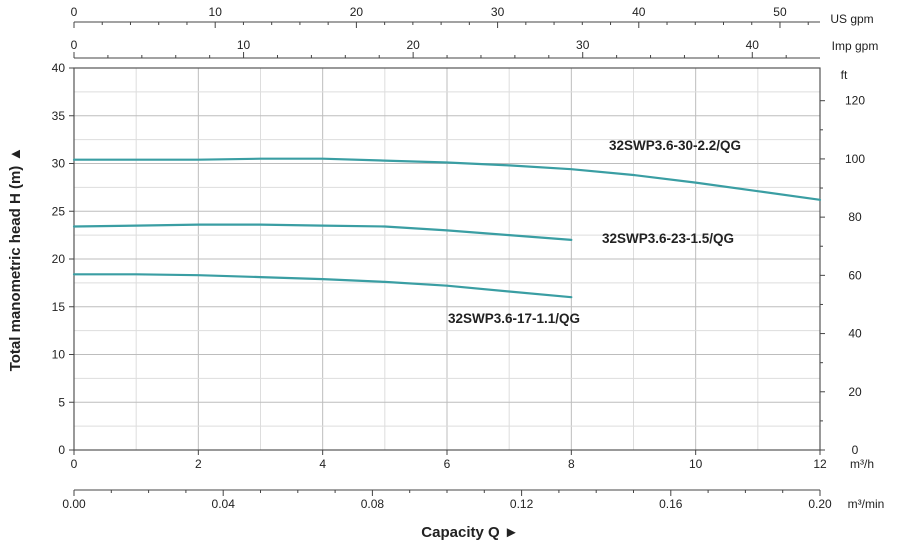 This screenshot has height=546, width=900. I want to click on ft-unit-label: ft, so click(844, 75).